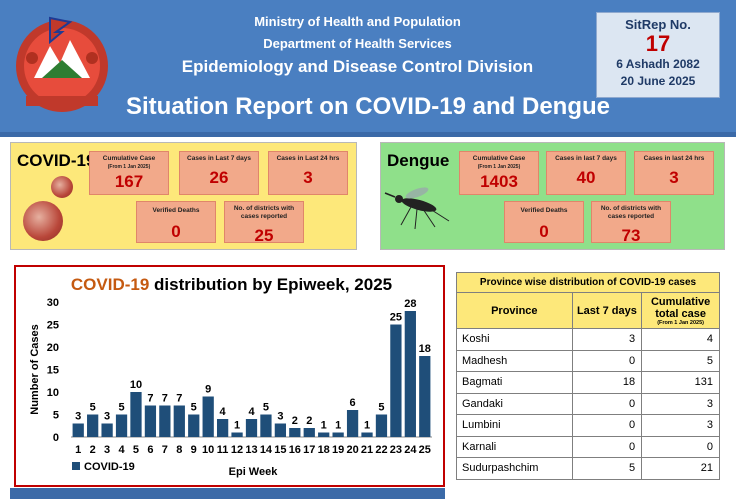  Describe the element at coordinates (544, 210) in the screenshot. I see `dengue-deaths-label: Verified Deaths` at that location.